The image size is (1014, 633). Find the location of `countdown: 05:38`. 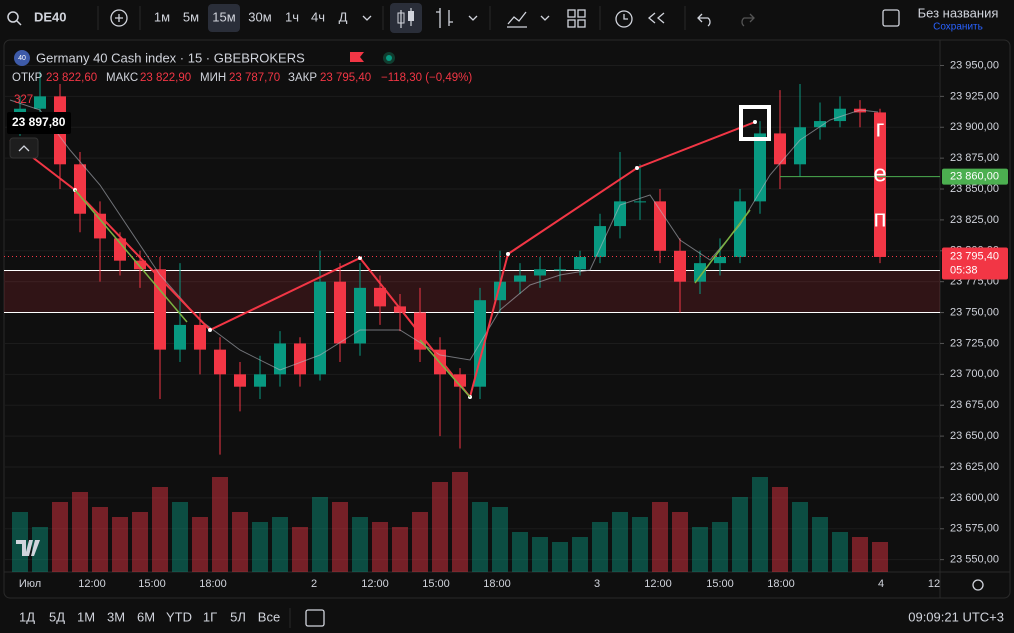

countdown: 05:38 is located at coordinates (964, 270).